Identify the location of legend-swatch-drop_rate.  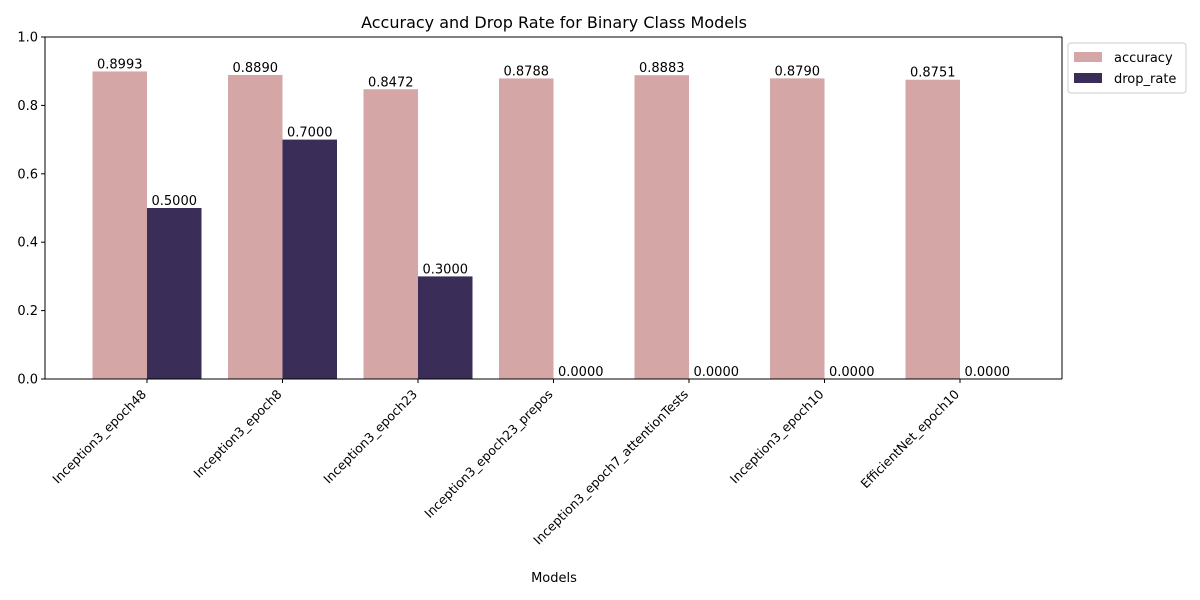
(1088, 78).